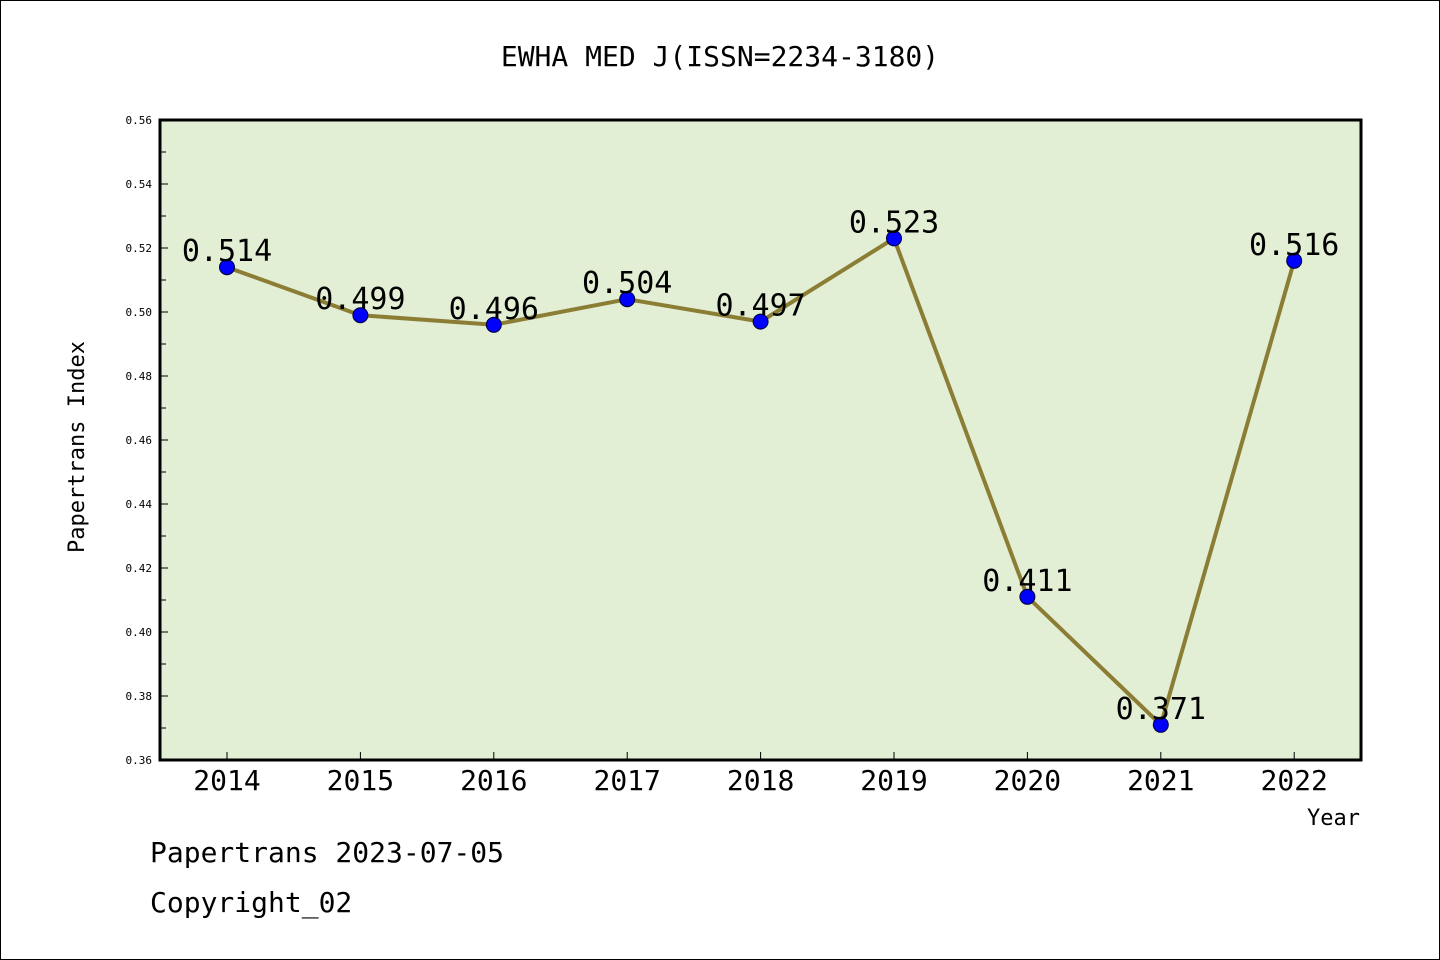 This screenshot has height=960, width=1440. What do you see at coordinates (226, 780) in the screenshot?
I see `x-tick-label: 2014` at bounding box center [226, 780].